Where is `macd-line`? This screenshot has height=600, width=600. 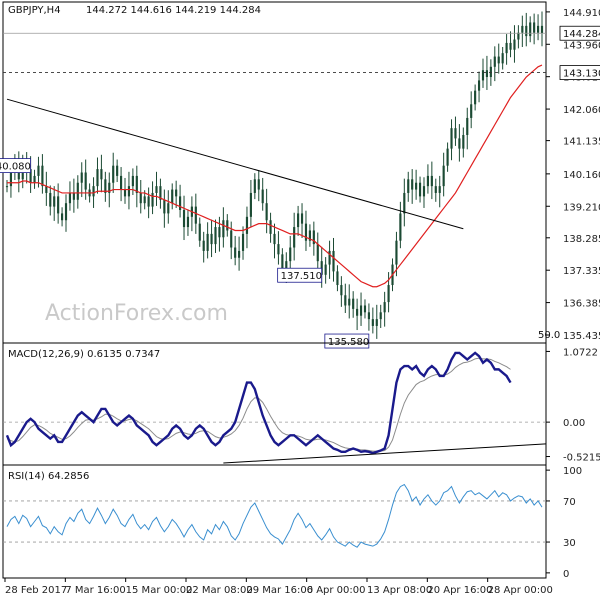 macd-line is located at coordinates (258, 403).